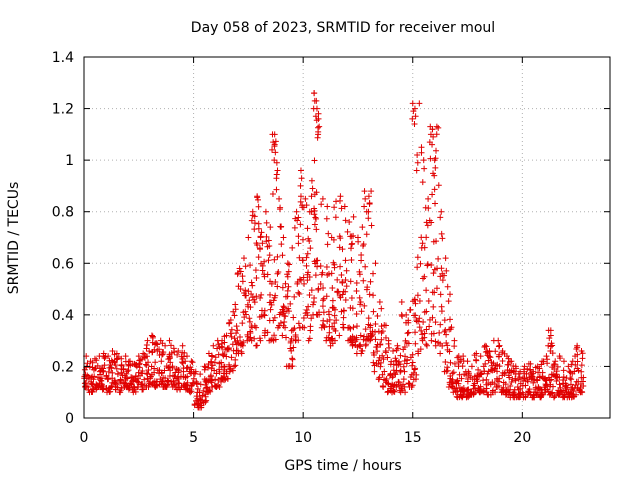 The height and width of the screenshot is (480, 640). What do you see at coordinates (84, 438) in the screenshot?
I see `x-tick-label: 0` at bounding box center [84, 438].